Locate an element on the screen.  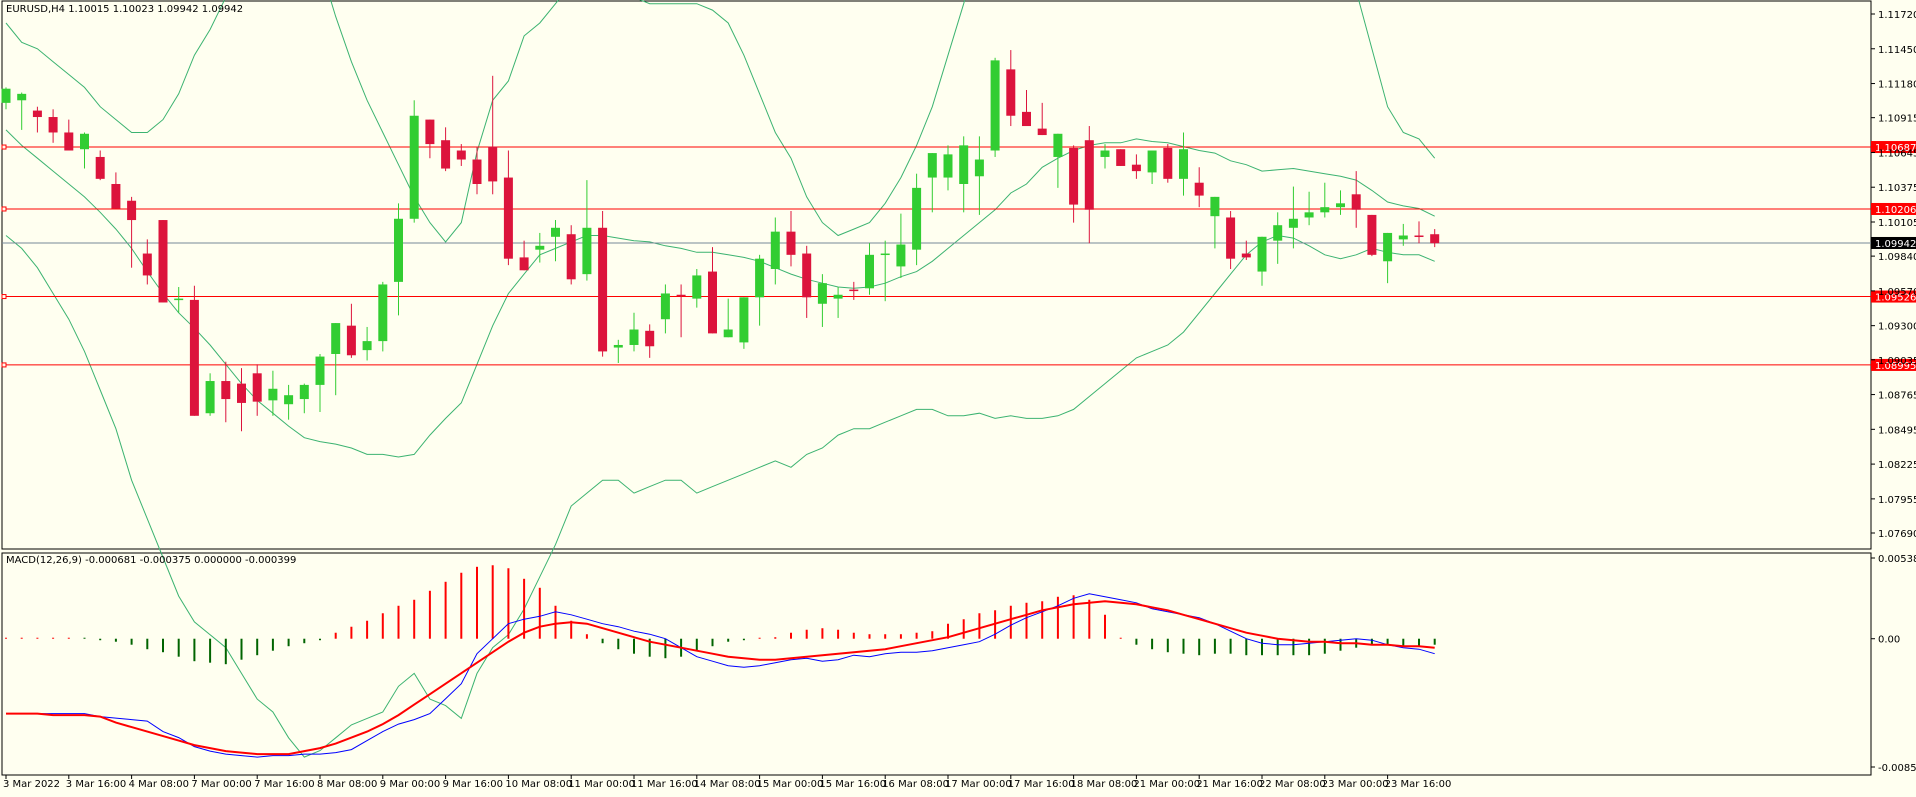
signal-line is located at coordinates (720, 678).